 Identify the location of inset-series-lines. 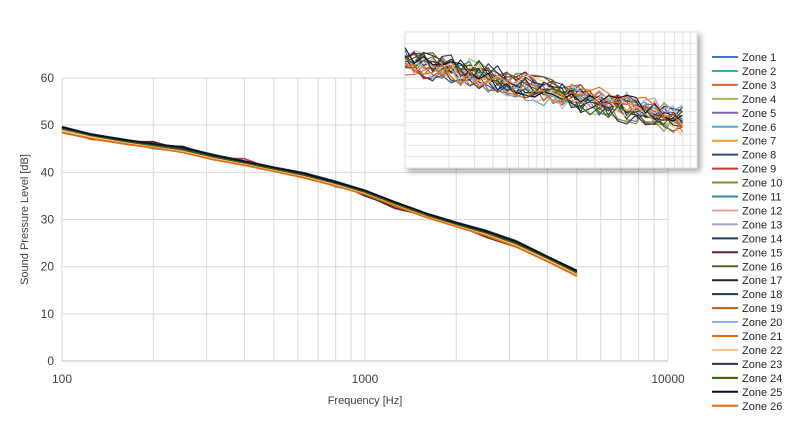
(543, 91).